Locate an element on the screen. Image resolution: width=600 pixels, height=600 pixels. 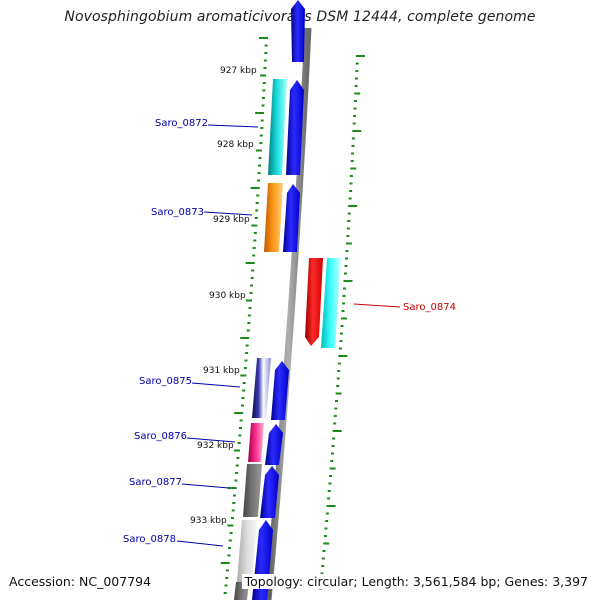
gene-saro-0874: Saro_0874 is located at coordinates (380, 303).